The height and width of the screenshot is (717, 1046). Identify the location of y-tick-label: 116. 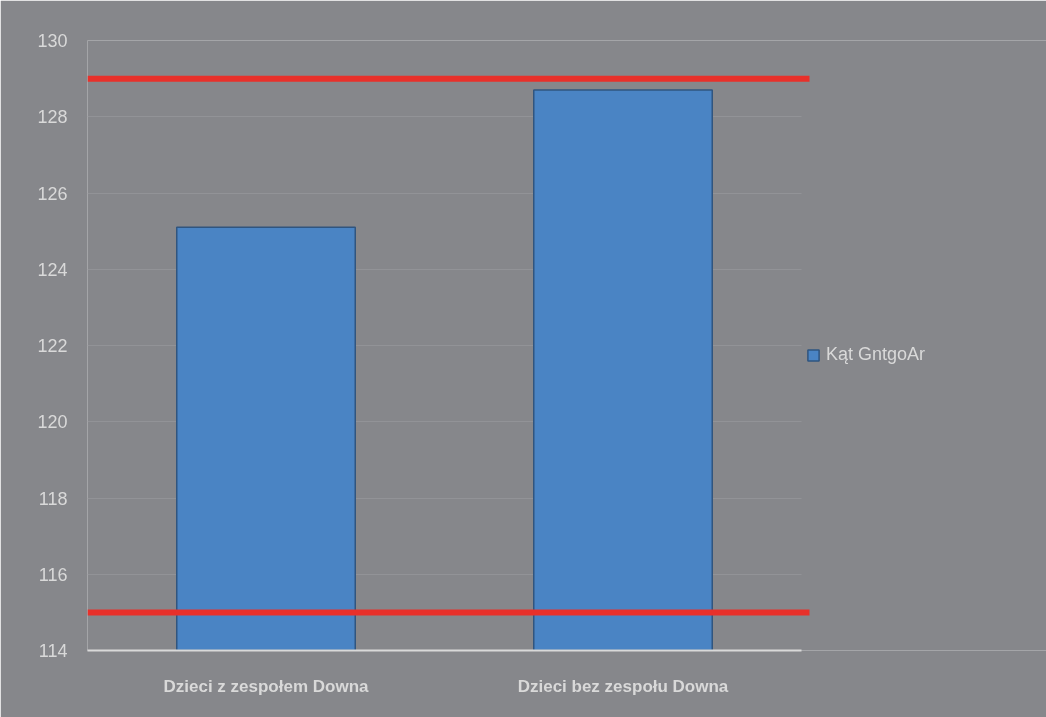
(53, 574).